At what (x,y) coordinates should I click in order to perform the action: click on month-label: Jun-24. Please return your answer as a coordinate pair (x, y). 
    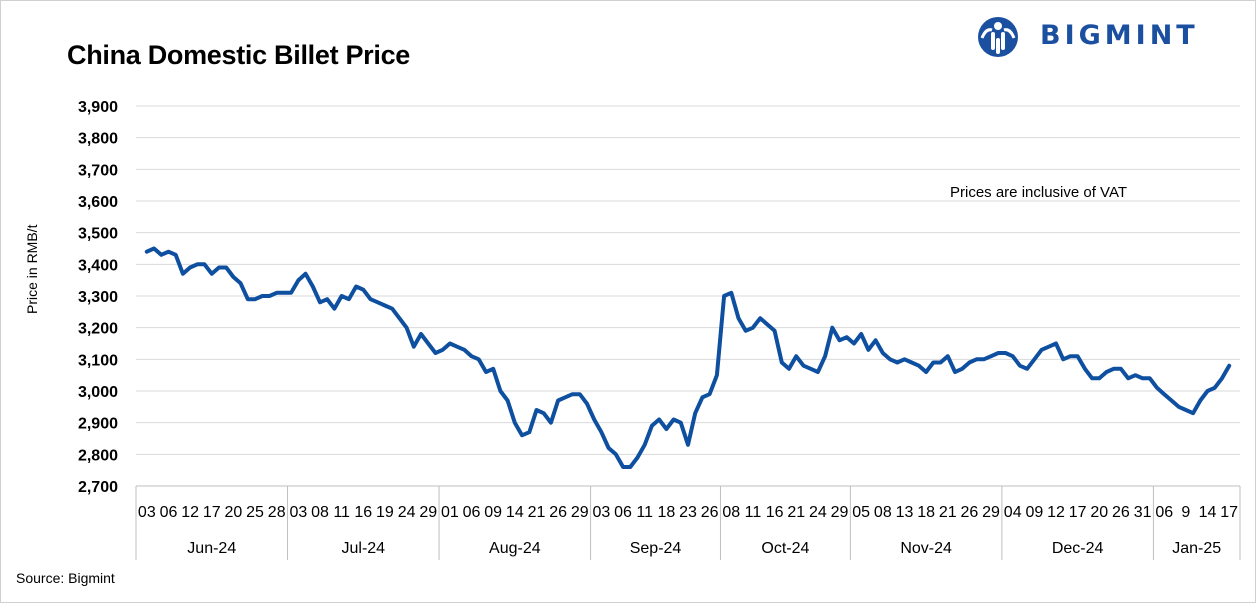
    Looking at the image, I should click on (211, 548).